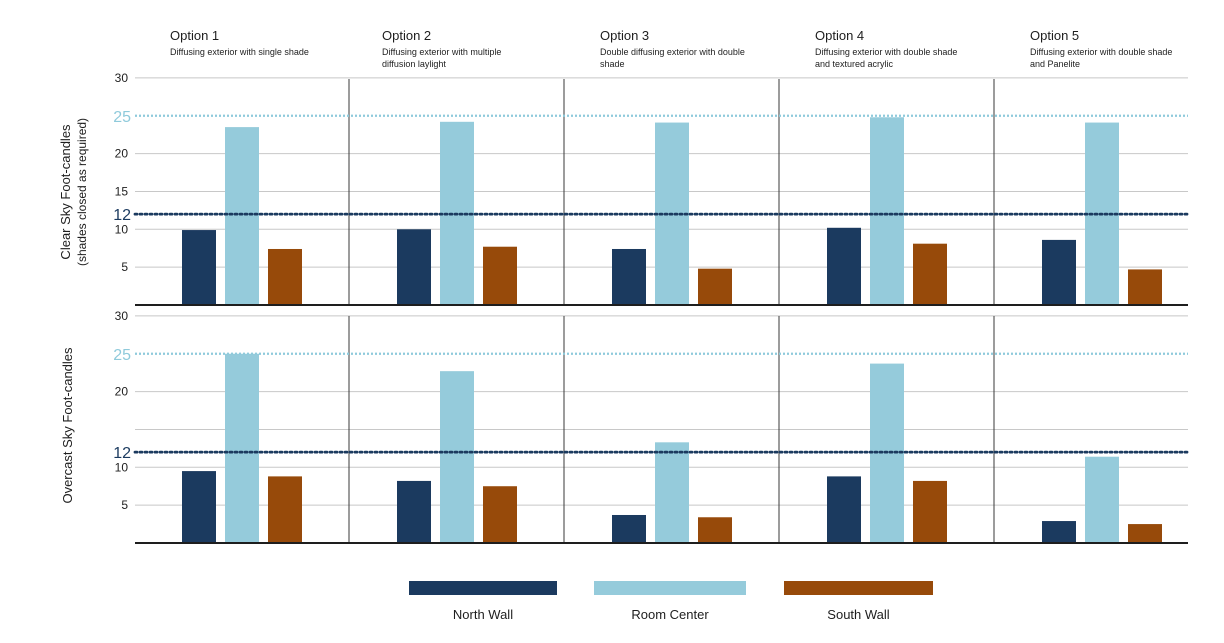  What do you see at coordinates (195, 35) in the screenshot?
I see `option-1-title: Option 1` at bounding box center [195, 35].